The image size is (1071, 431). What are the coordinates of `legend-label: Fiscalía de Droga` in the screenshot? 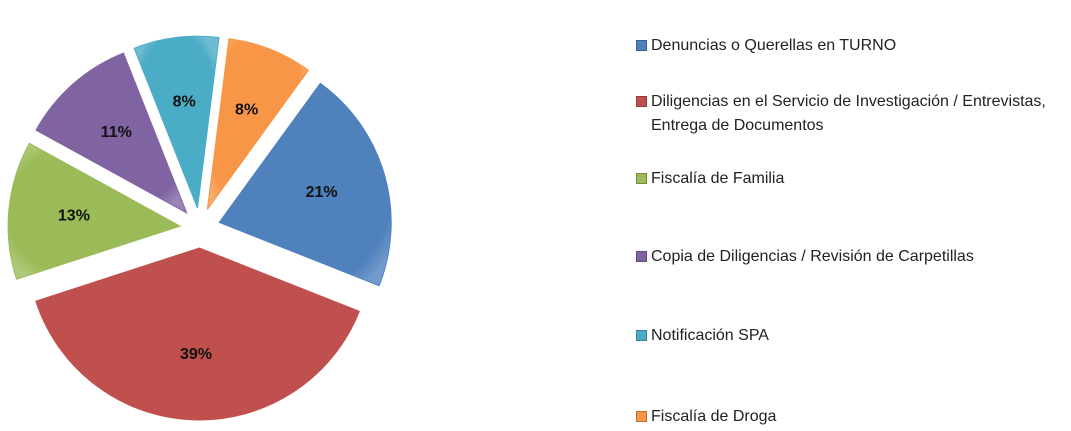 It's located at (714, 416).